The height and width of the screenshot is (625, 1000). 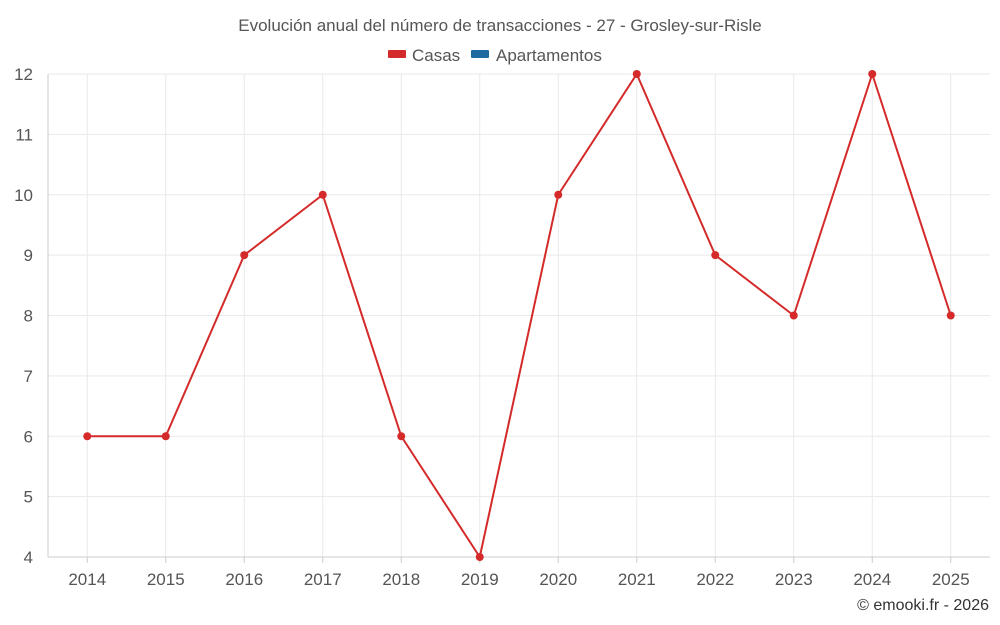 What do you see at coordinates (549, 55) in the screenshot?
I see `legend-label-apartamentos: Apartamentos` at bounding box center [549, 55].